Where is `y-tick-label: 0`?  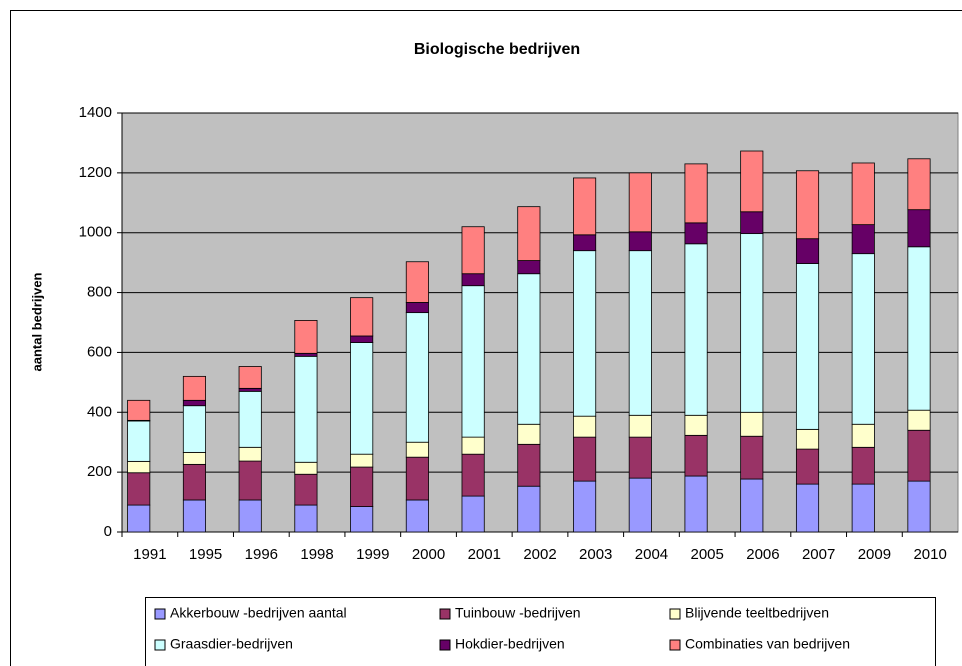
y-tick-label: 0 is located at coordinates (108, 531).